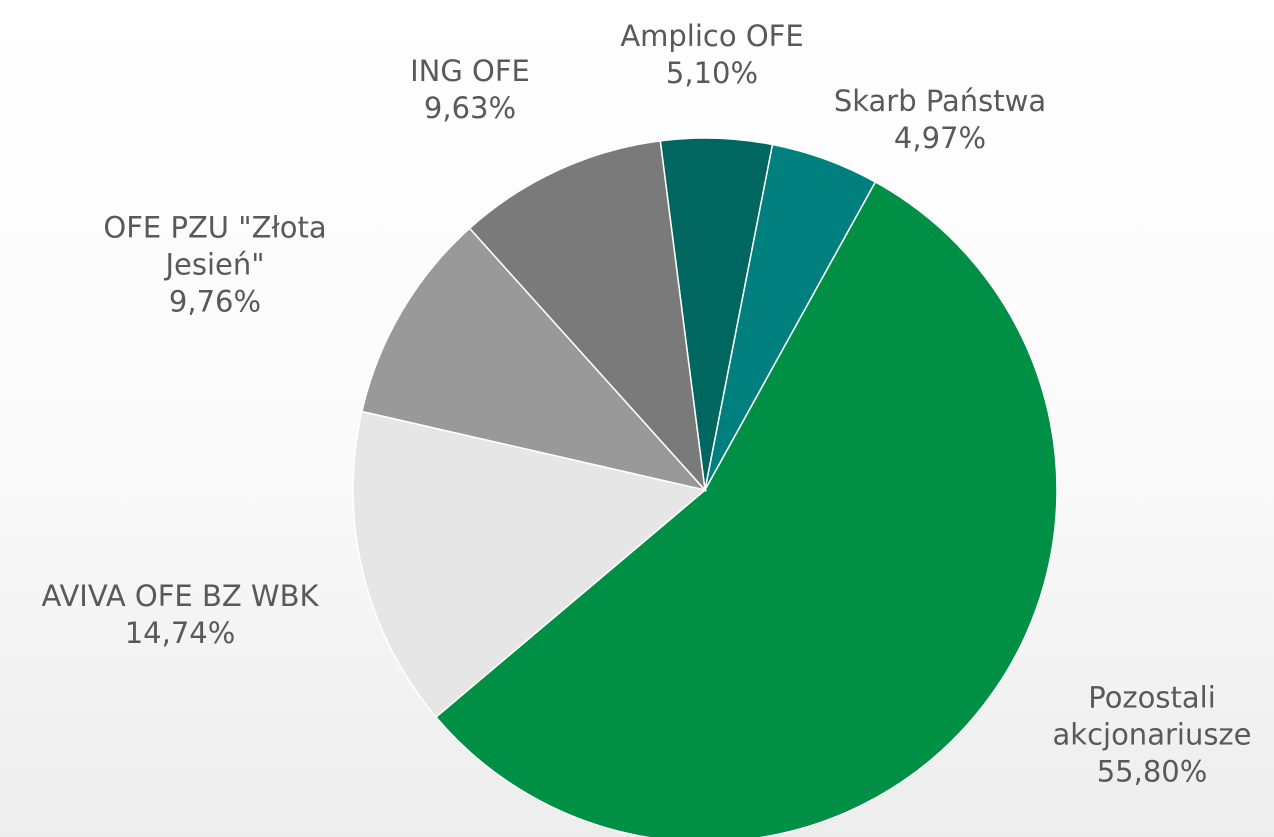 This screenshot has height=837, width=1274. Describe the element at coordinates (470, 71) in the screenshot. I see `category-name: ING OFE` at that location.